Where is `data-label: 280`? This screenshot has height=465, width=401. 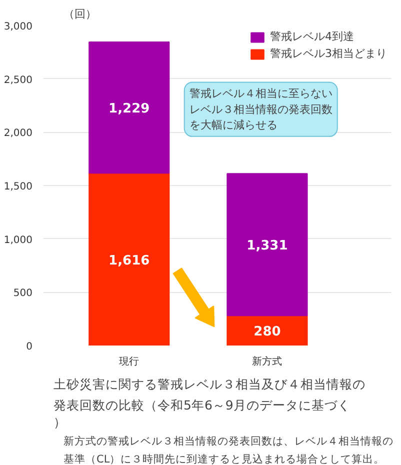 data-label: 280 is located at coordinates (267, 332).